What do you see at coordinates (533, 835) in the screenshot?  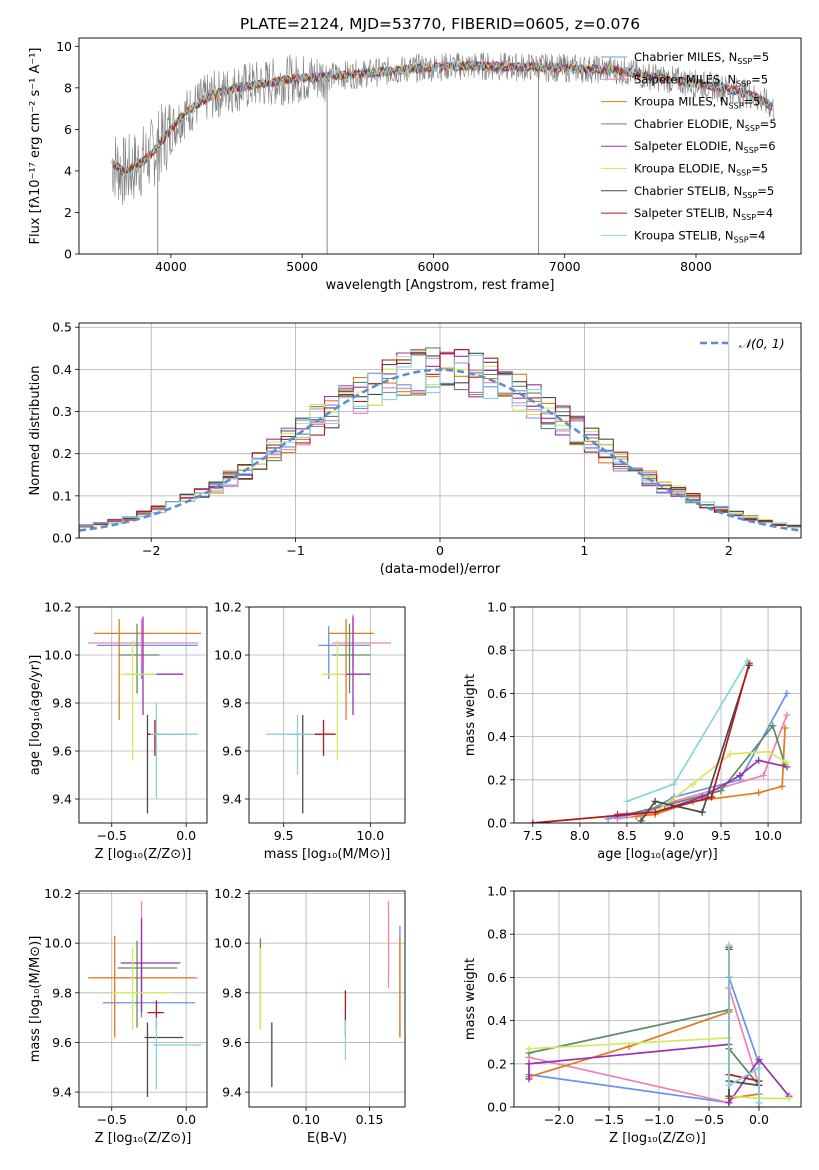 I see `x-tick-label: 7.5` at bounding box center [533, 835].